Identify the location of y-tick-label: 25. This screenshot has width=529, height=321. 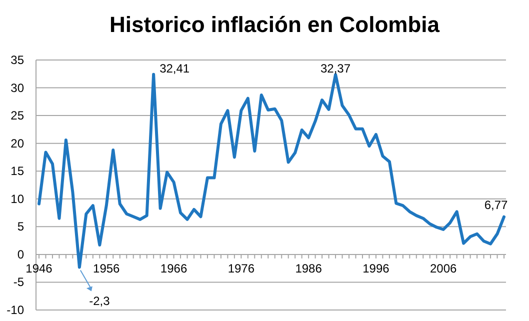
(17, 115).